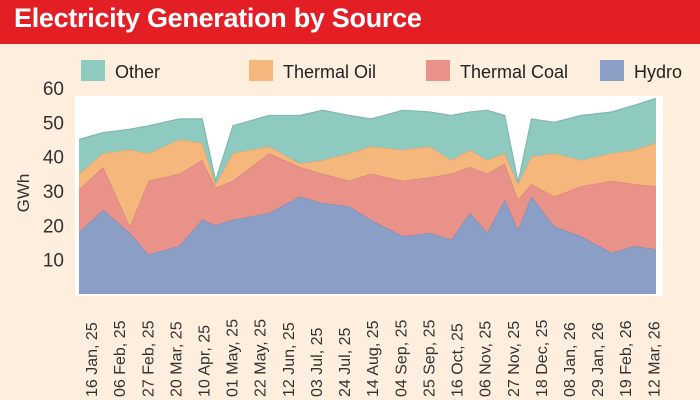 Image resolution: width=700 pixels, height=400 pixels. What do you see at coordinates (373, 358) in the screenshot?
I see `x-tick-label: 14 Aug, 25` at bounding box center [373, 358].